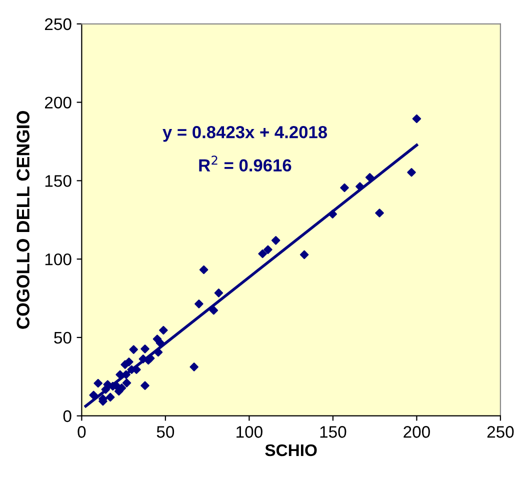  What do you see at coordinates (333, 432) in the screenshot?
I see `x-tick-label: 150` at bounding box center [333, 432].